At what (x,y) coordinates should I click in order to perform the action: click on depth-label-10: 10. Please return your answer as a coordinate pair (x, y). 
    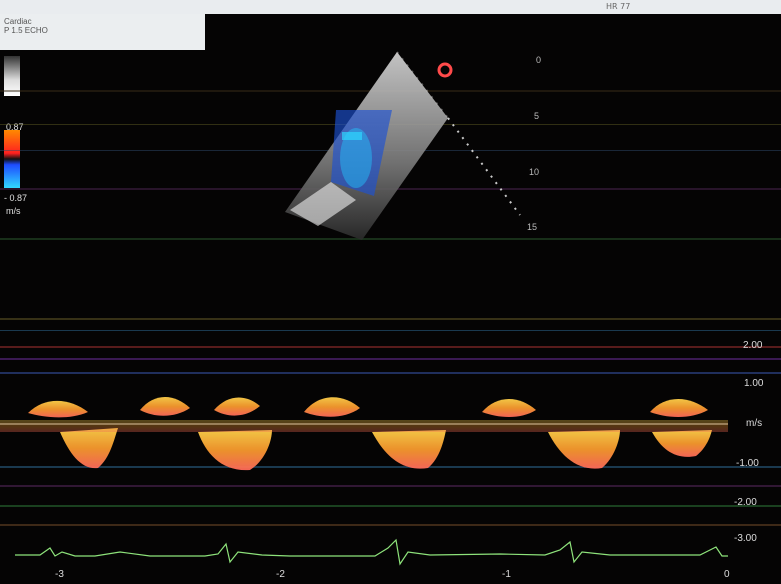
    Looking at the image, I should click on (534, 172).